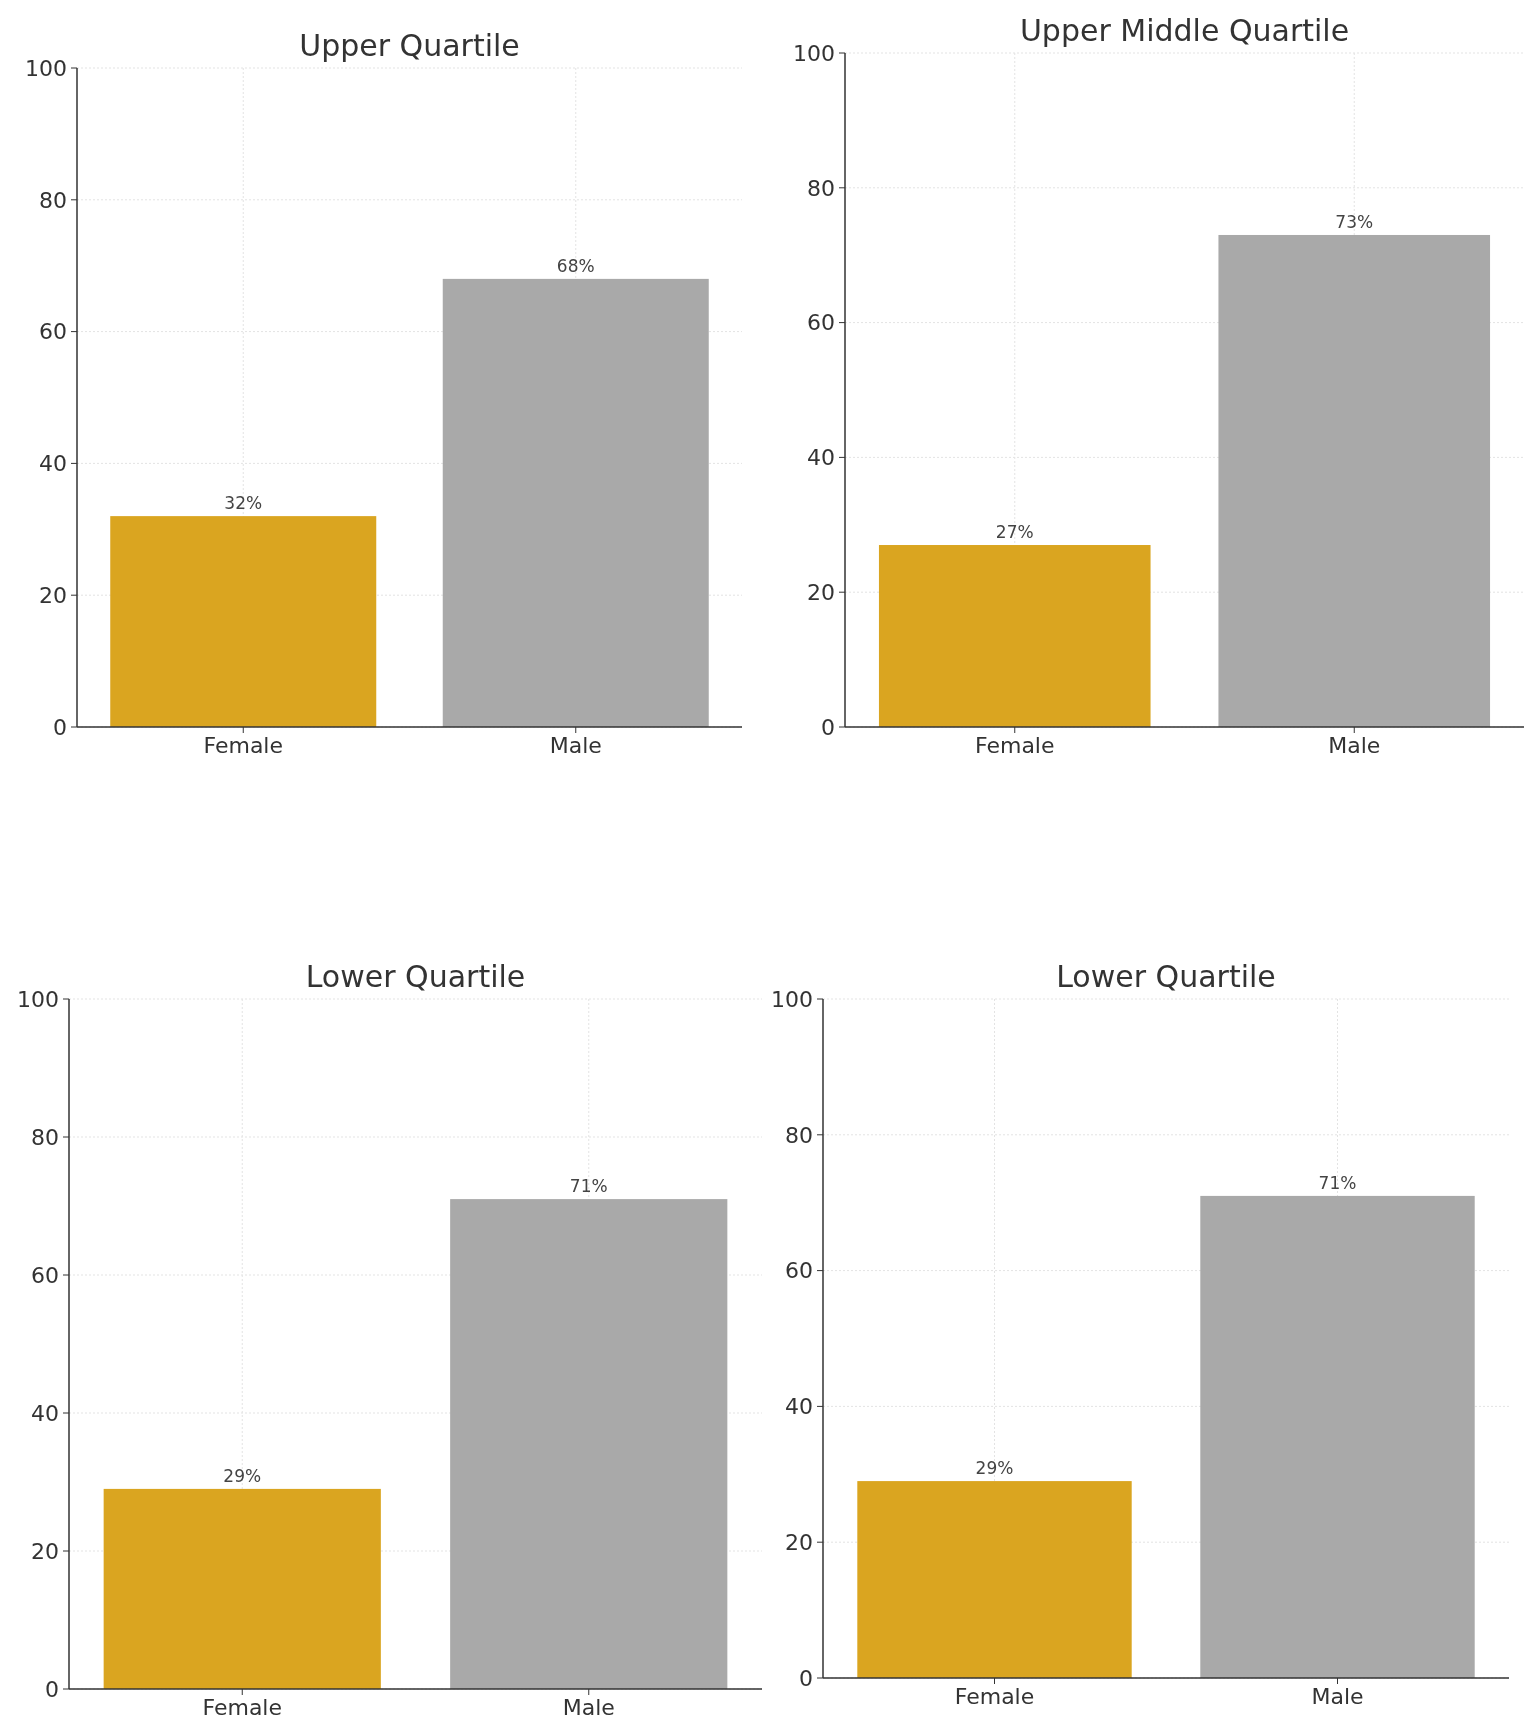 The width and height of the screenshot is (1527, 1725). I want to click on data-label: 73%, so click(1354, 221).